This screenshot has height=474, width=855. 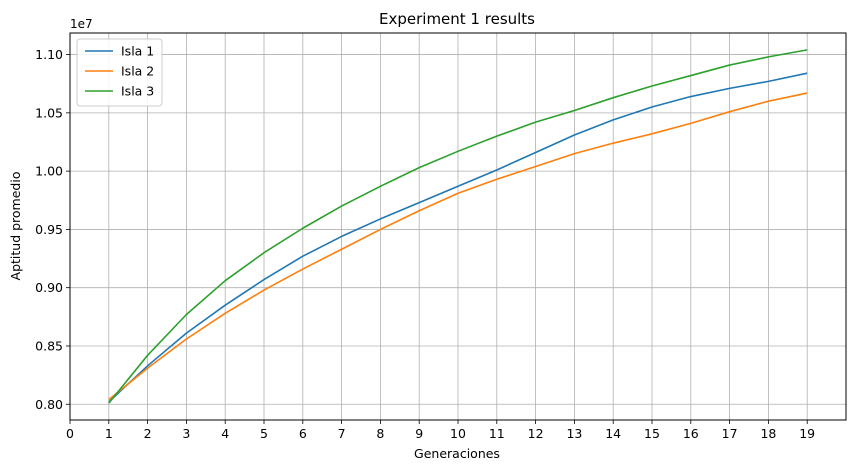 What do you see at coordinates (186, 433) in the screenshot?
I see `x-tick-label: 3` at bounding box center [186, 433].